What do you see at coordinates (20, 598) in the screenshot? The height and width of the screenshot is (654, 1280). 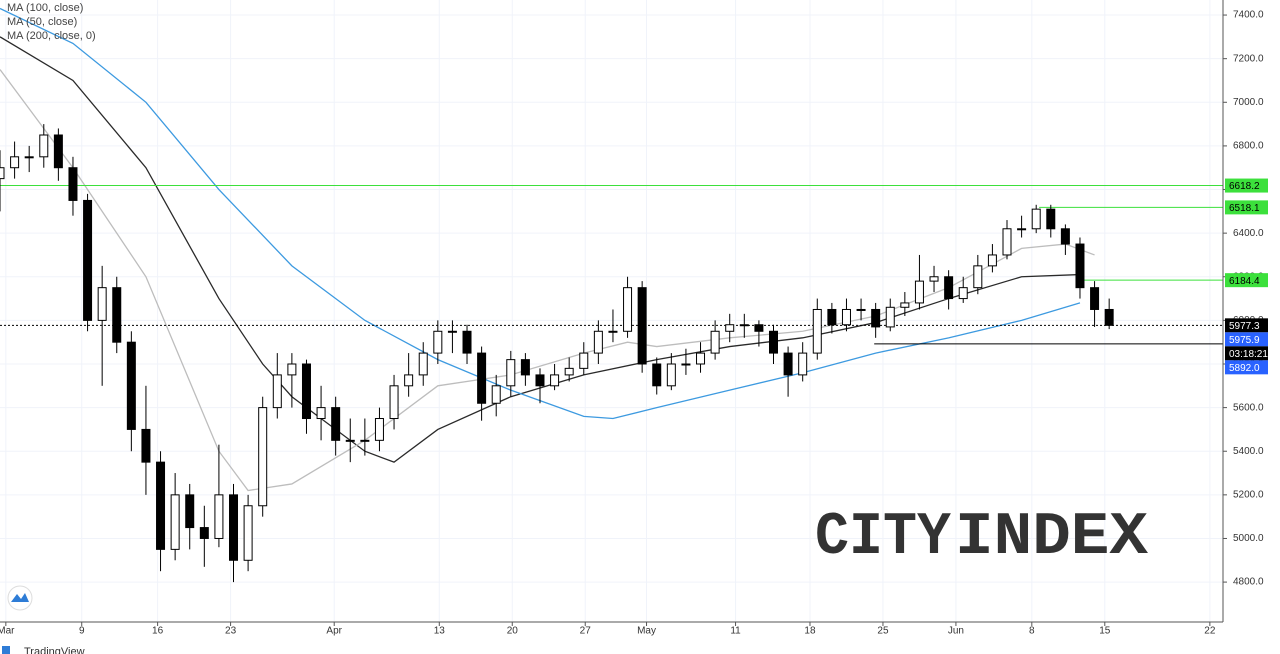 I see `logo` at bounding box center [20, 598].